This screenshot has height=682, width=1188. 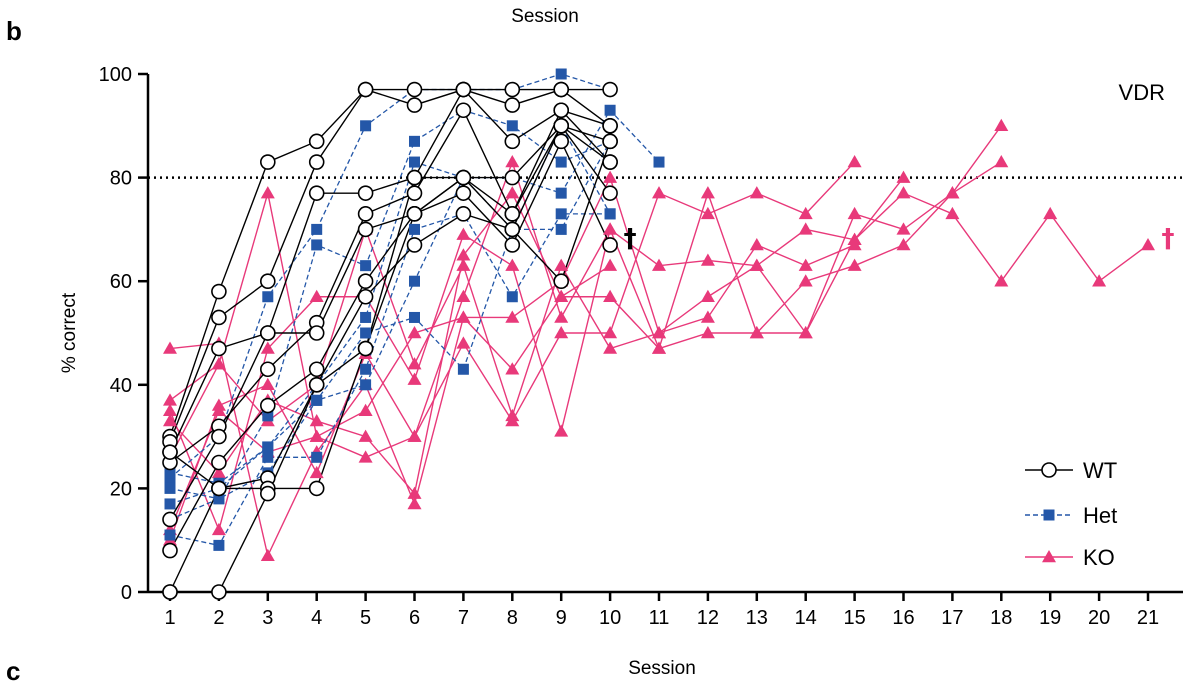 What do you see at coordinates (630, 239) in the screenshot?
I see `wt-dagger-marker: †` at bounding box center [630, 239].